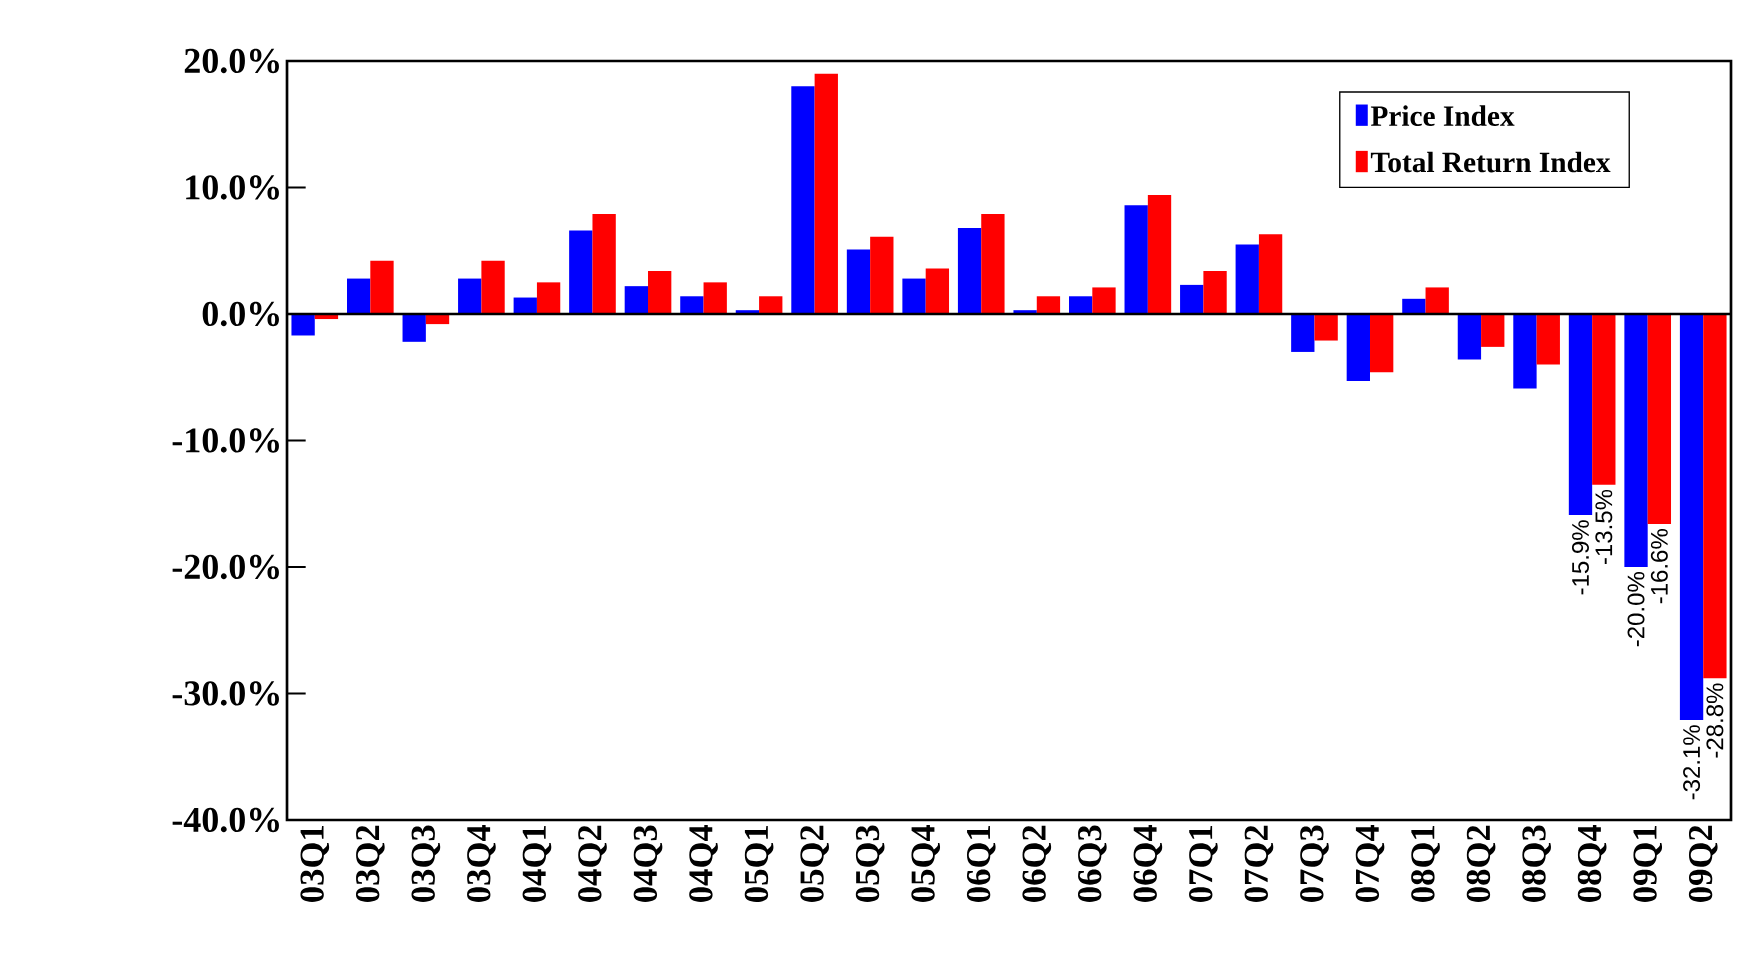 This screenshot has height=955, width=1745. Describe the element at coordinates (481, 863) in the screenshot. I see `x-tick-label: 03Q4` at that location.